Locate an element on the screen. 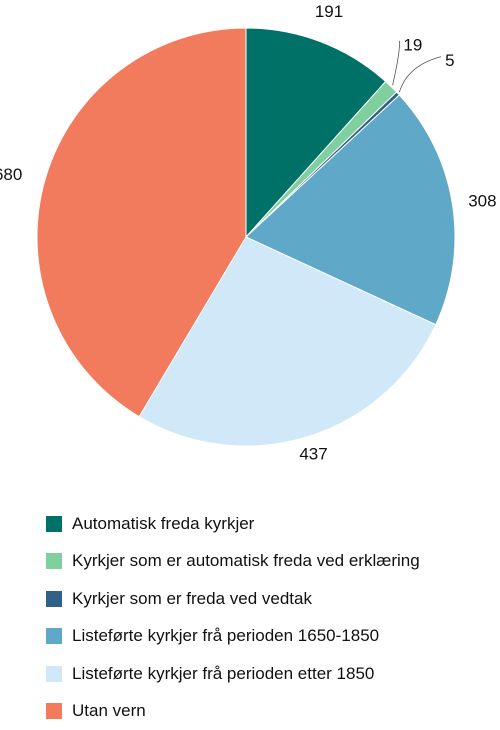 This screenshot has width=500, height=730. legend-label: Utan vern is located at coordinates (109, 711).